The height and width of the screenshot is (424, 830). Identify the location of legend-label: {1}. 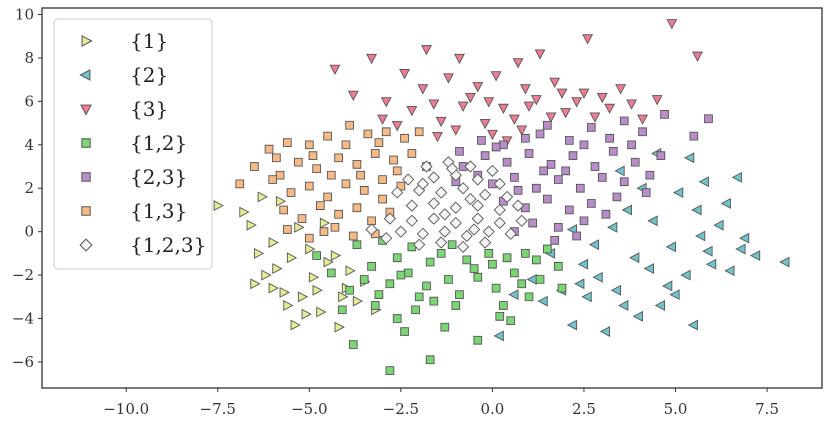
(149, 41).